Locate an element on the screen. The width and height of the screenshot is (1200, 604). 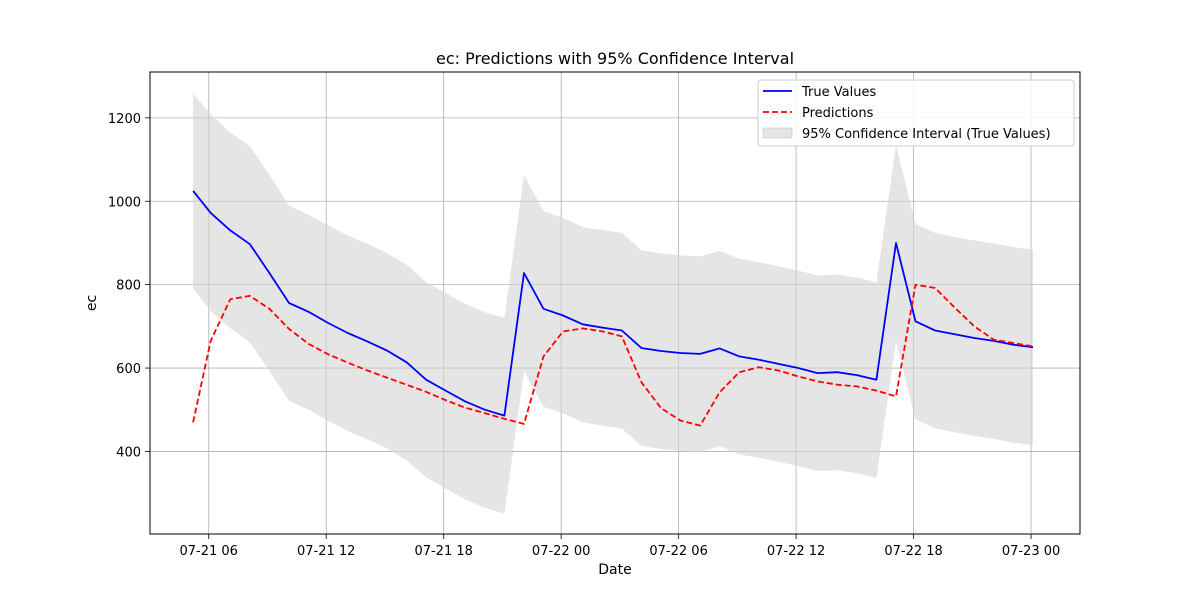
x-tick-label: 07-21 06 is located at coordinates (209, 551).